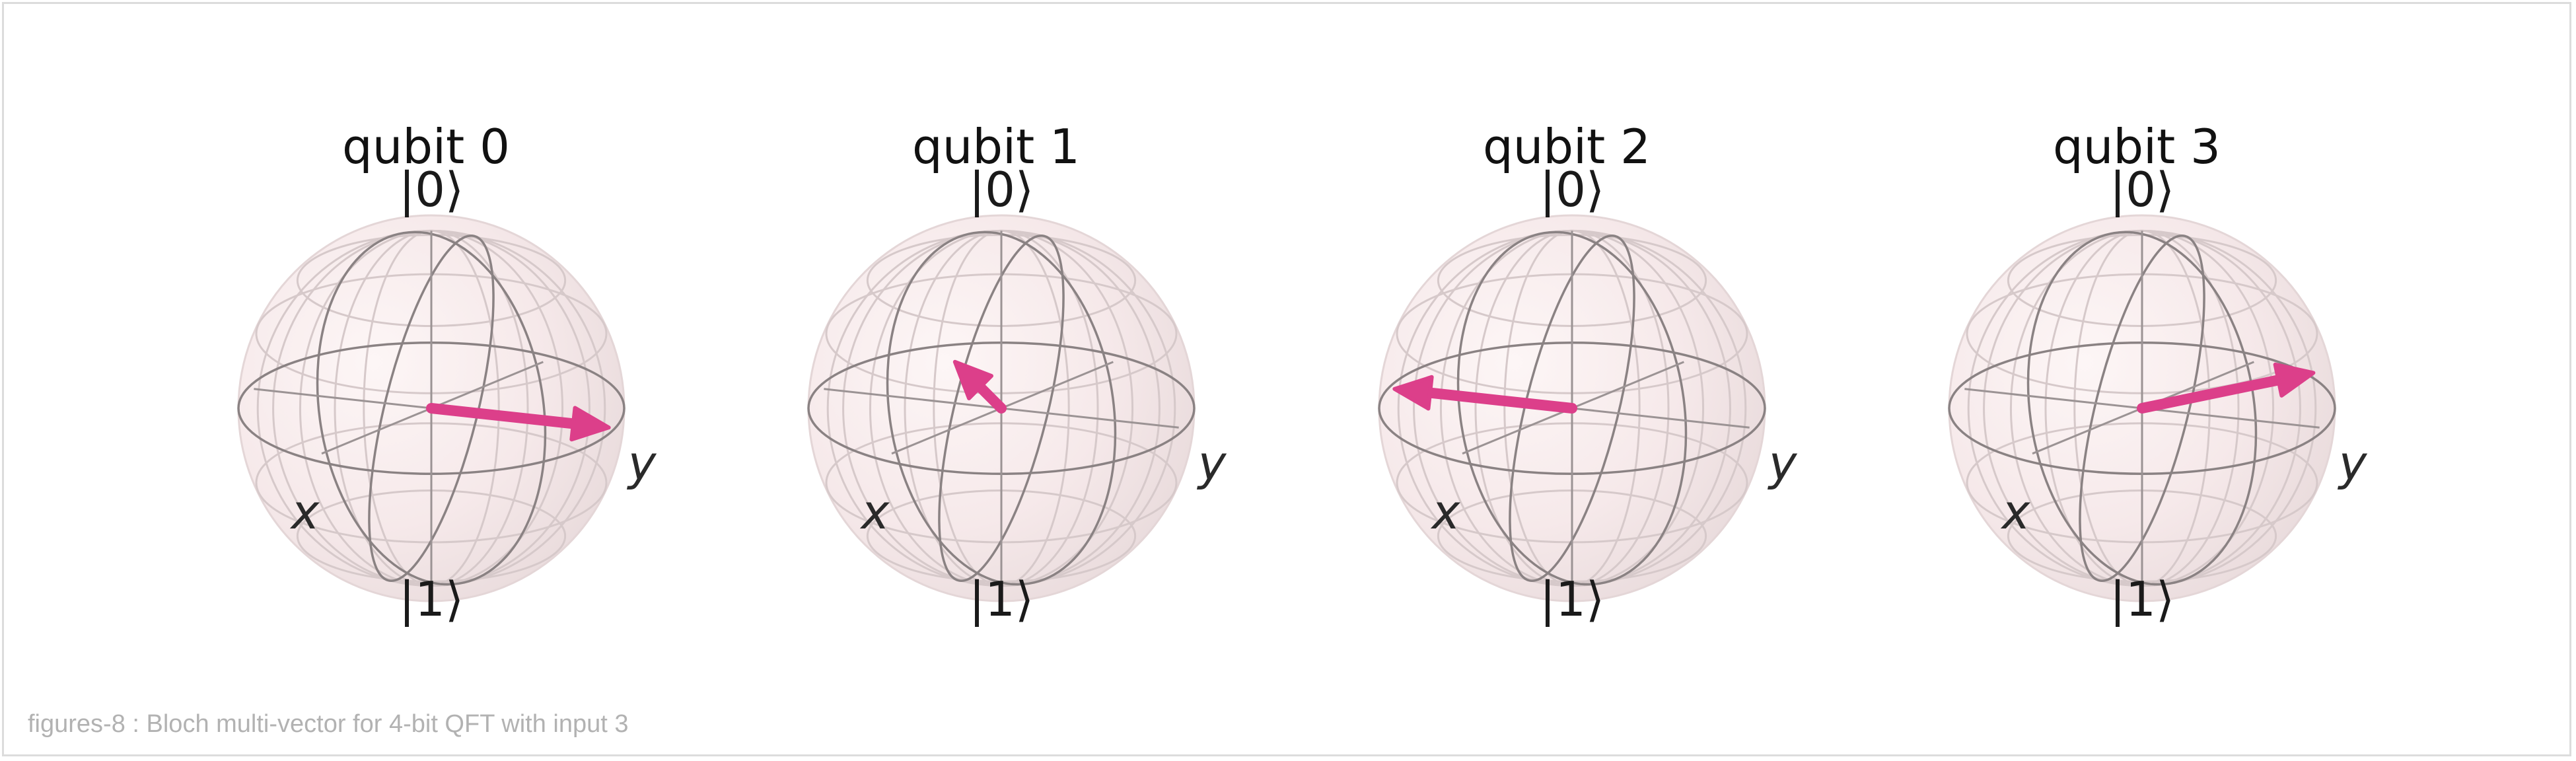 The height and width of the screenshot is (761, 2576). What do you see at coordinates (2137, 146) in the screenshot?
I see `qubit-title: qubit 3` at bounding box center [2137, 146].